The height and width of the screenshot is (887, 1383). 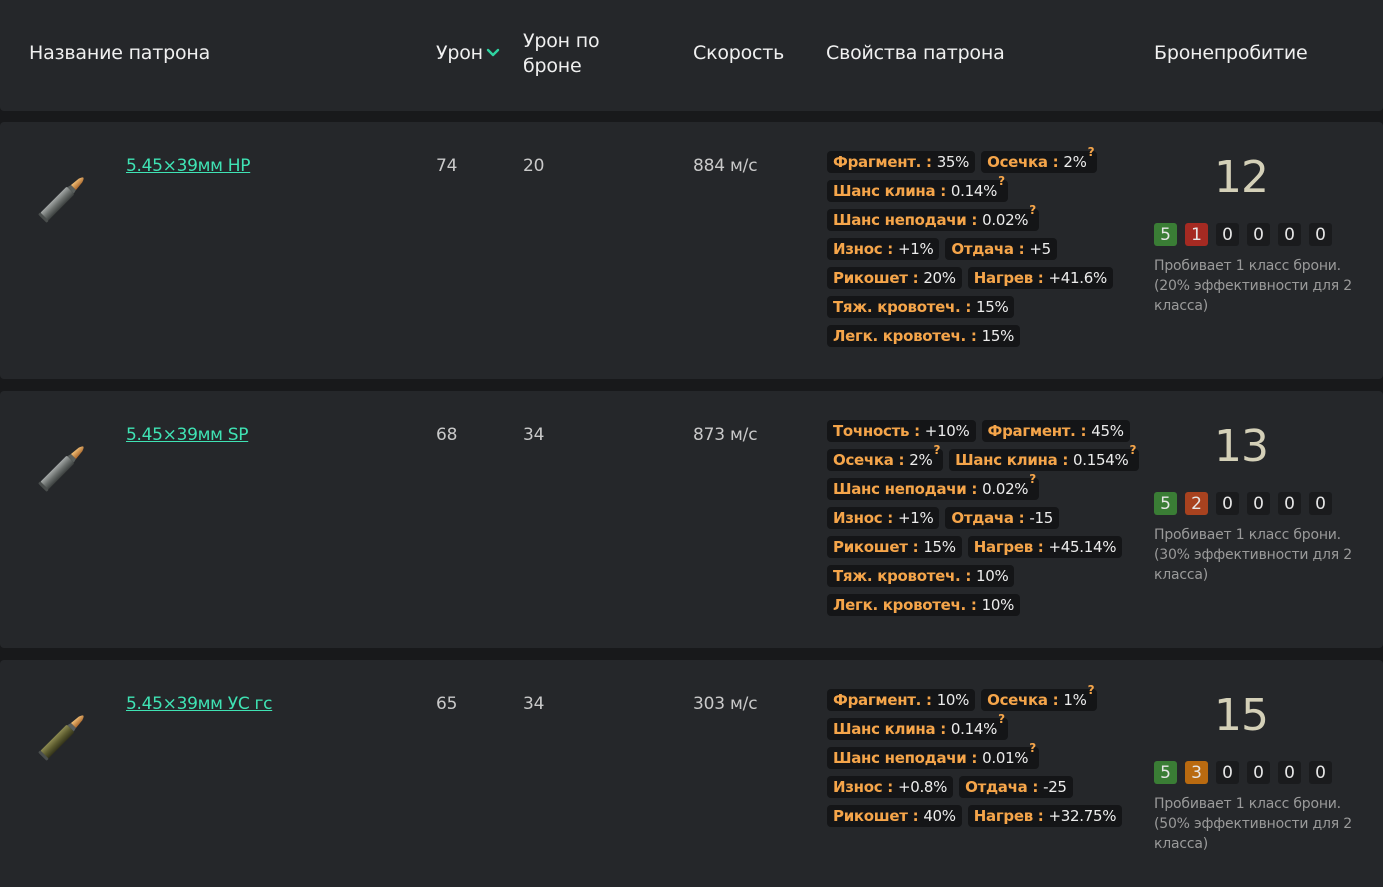 What do you see at coordinates (493, 52) in the screenshot?
I see `chevron-down-icon` at bounding box center [493, 52].